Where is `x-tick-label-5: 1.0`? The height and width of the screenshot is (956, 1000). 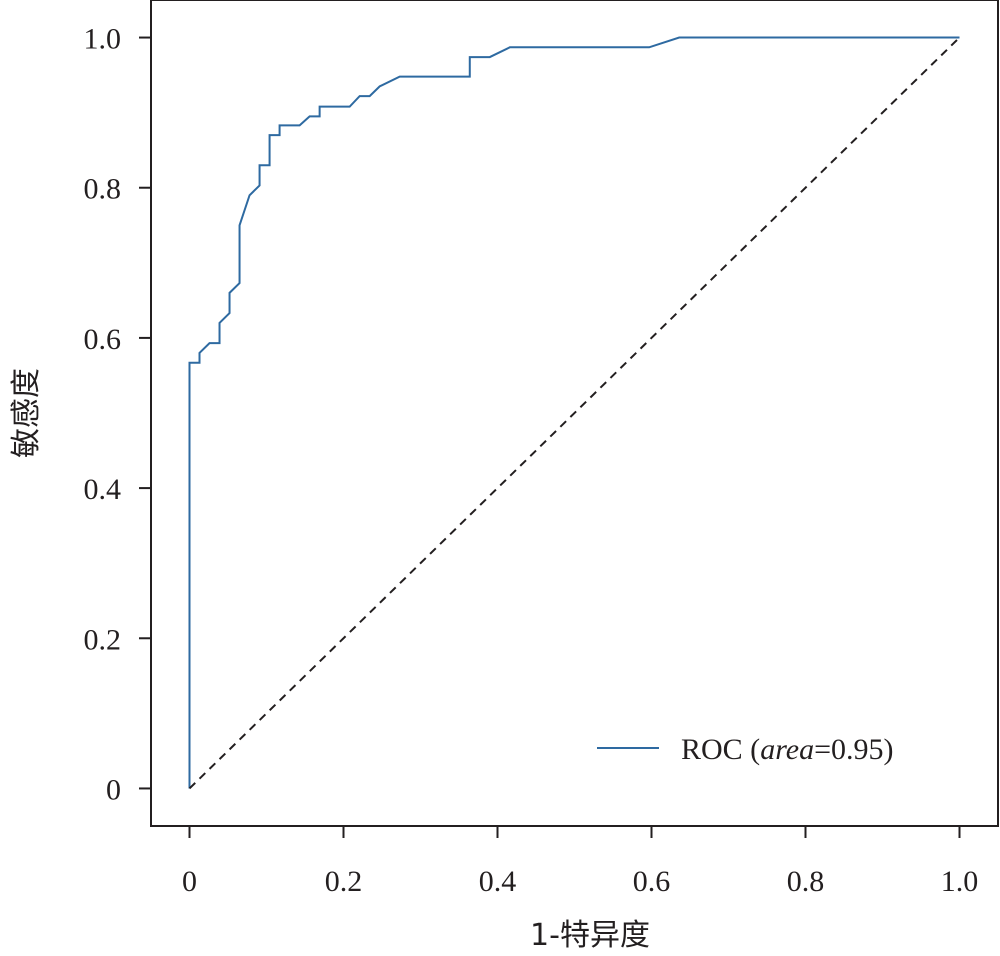 x-tick-label-5: 1.0 is located at coordinates (960, 881).